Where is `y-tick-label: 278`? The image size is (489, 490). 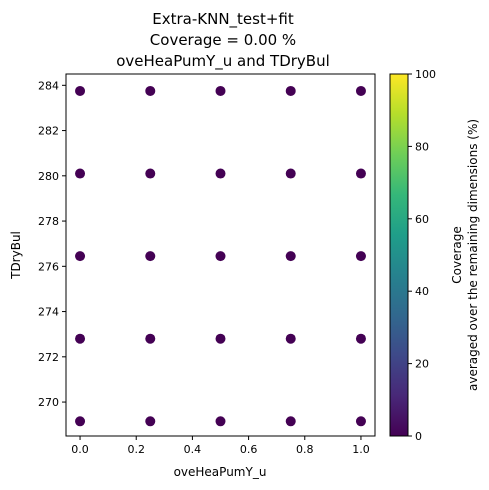 y-tick-label: 278 is located at coordinates (48, 221).